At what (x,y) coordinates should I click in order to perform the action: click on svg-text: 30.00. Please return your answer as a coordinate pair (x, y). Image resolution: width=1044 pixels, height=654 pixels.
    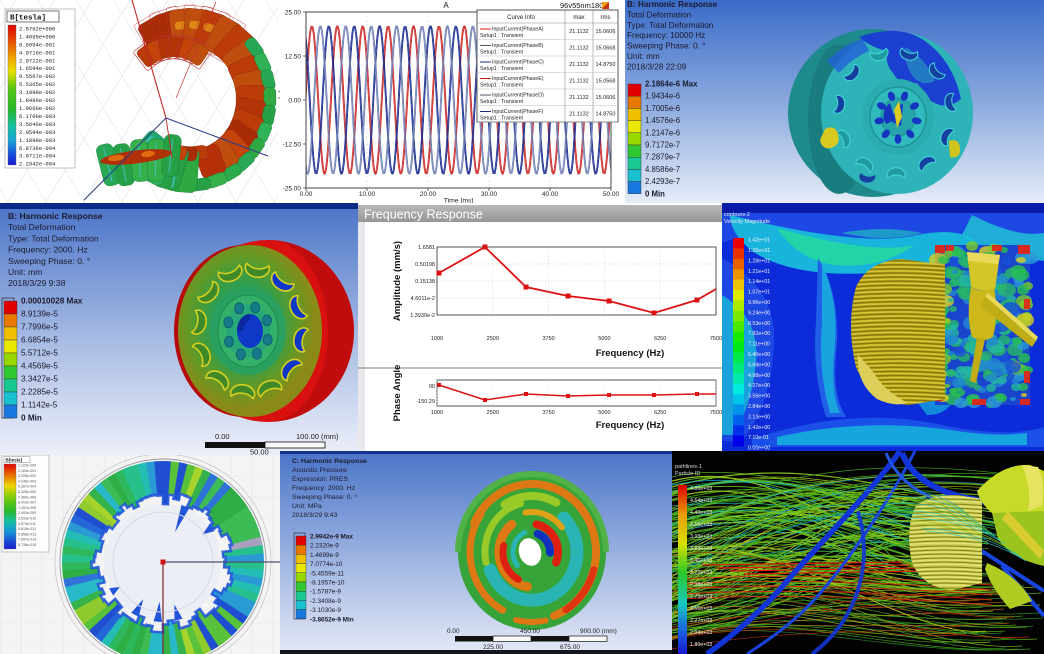
    Looking at the image, I should click on (489, 194).